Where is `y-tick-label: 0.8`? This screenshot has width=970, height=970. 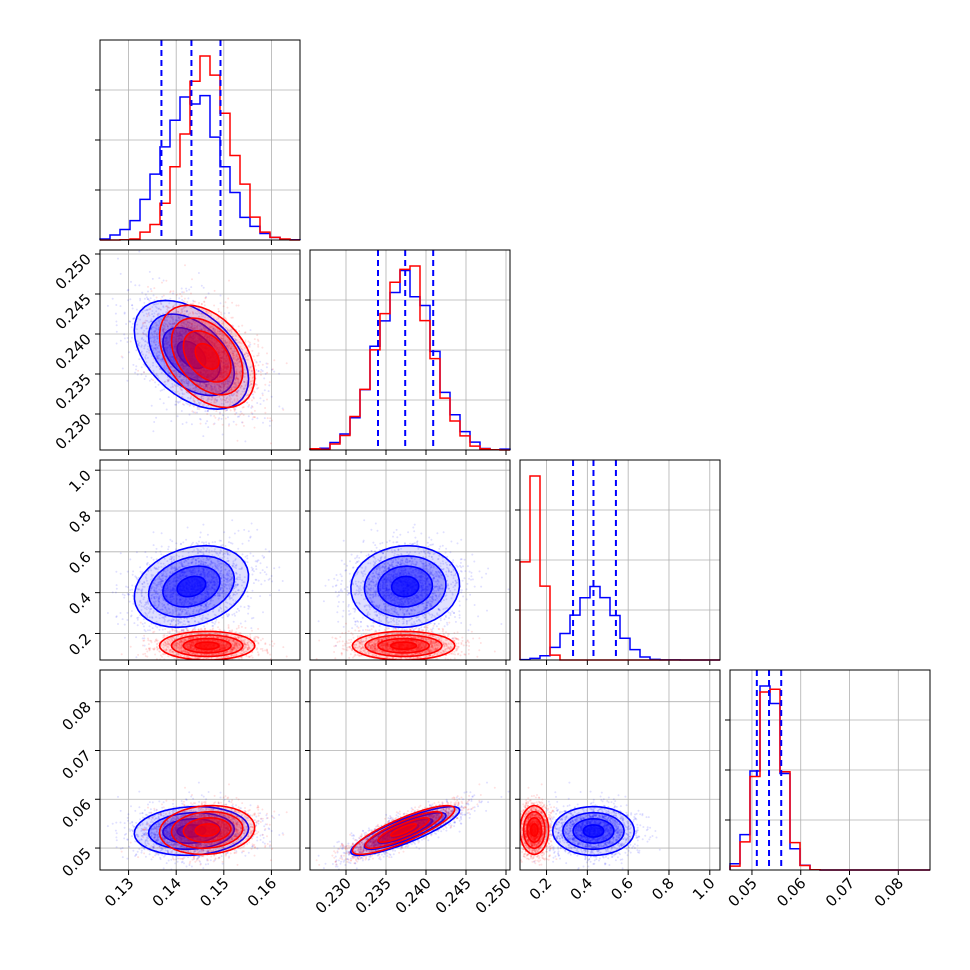 y-tick-label: 0.8 is located at coordinates (80, 522).